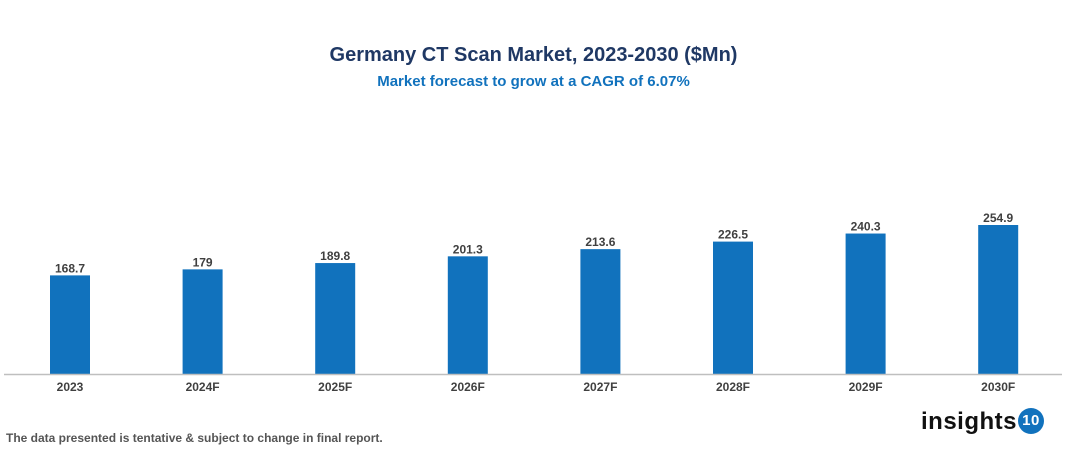 This screenshot has height=454, width=1067. What do you see at coordinates (203, 262) in the screenshot?
I see `data-label: 179` at bounding box center [203, 262].